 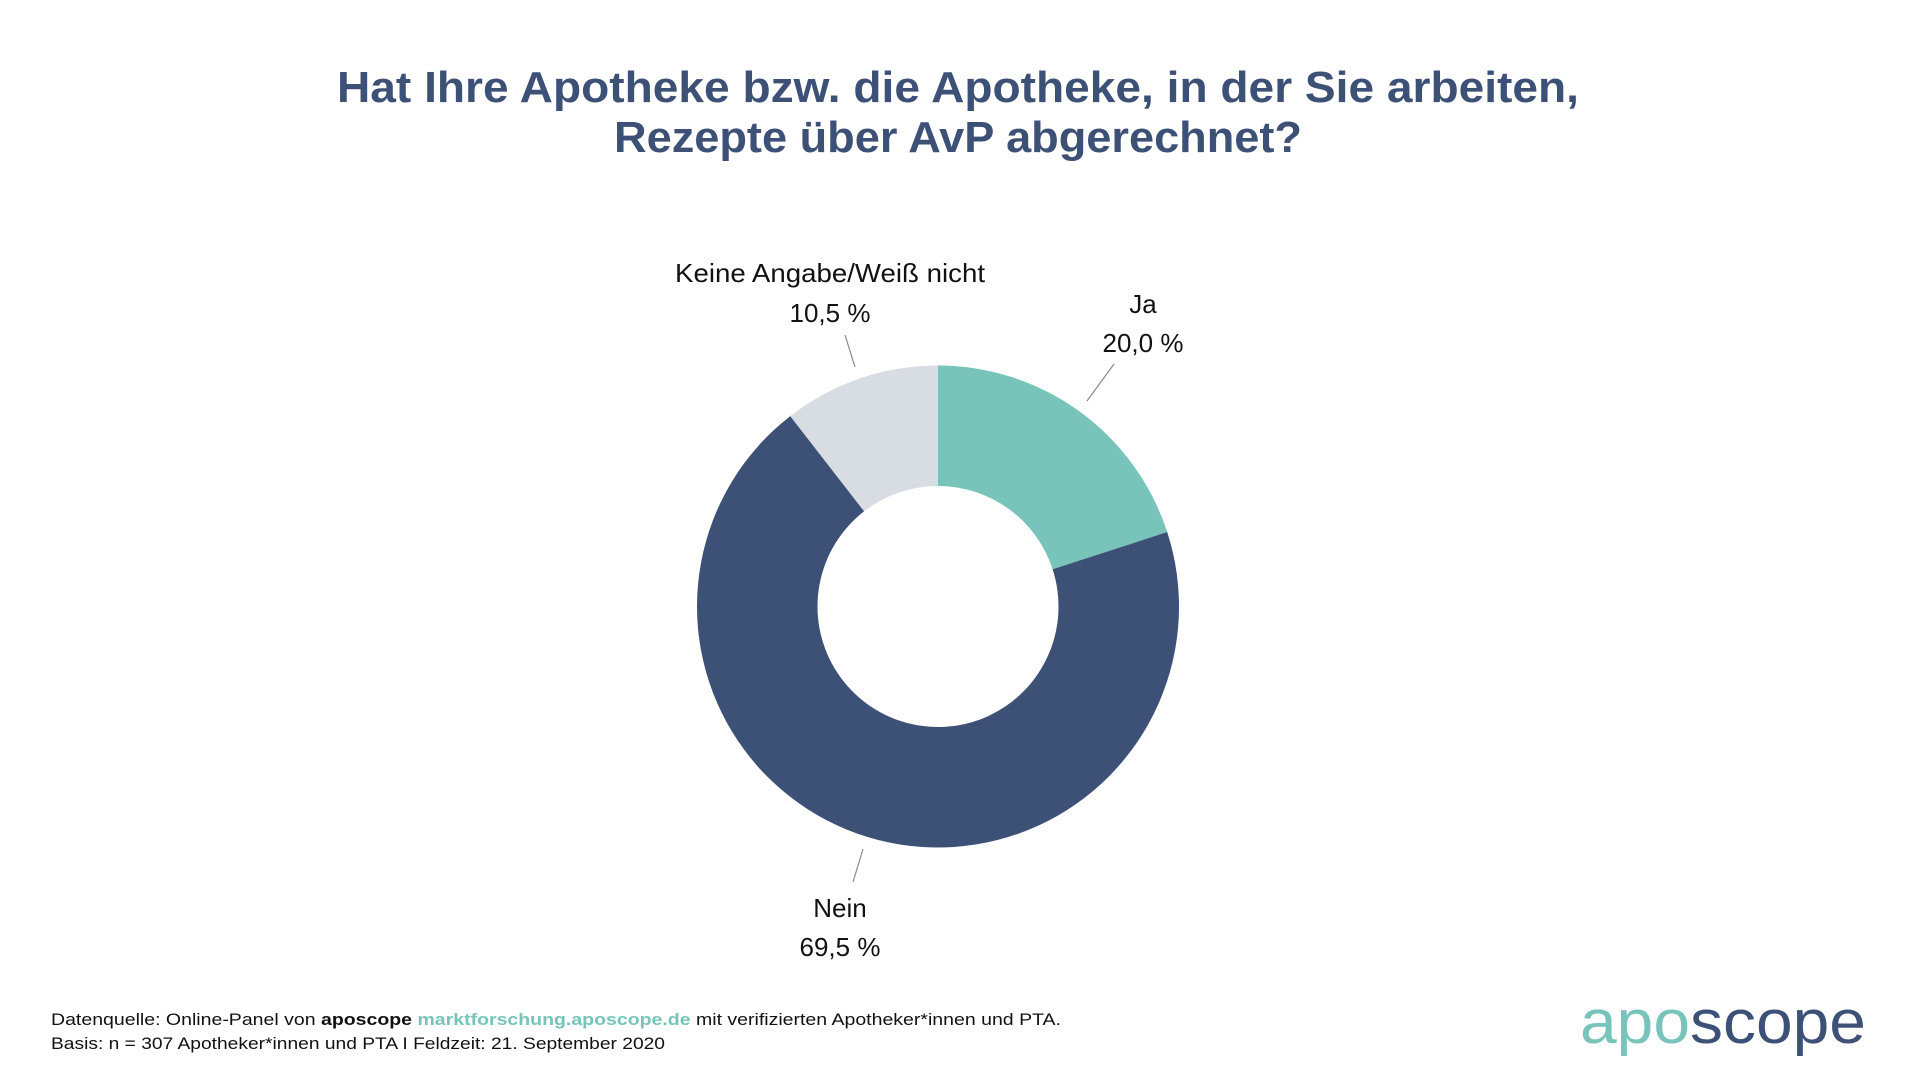 What do you see at coordinates (830, 313) in the screenshot?
I see `slice-value-keine-angabe: 10,5 %` at bounding box center [830, 313].